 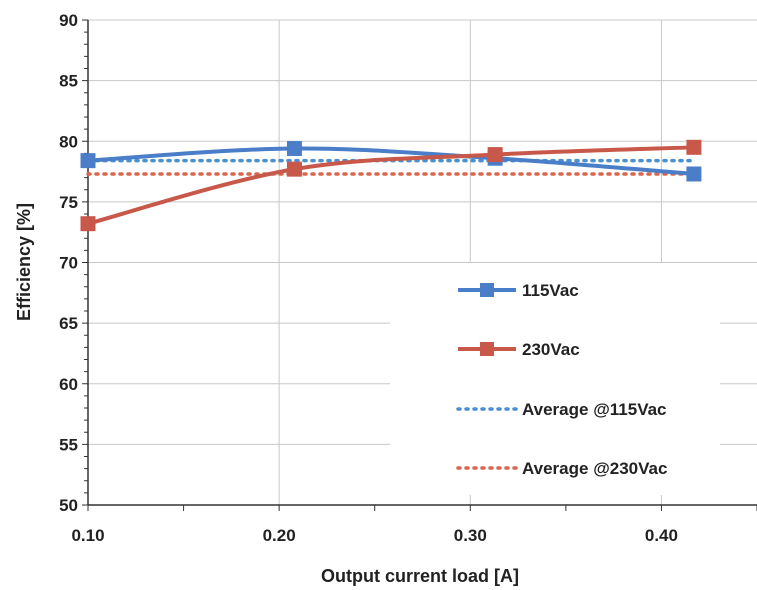 I want to click on y-tick-label: 60, so click(x=68, y=384).